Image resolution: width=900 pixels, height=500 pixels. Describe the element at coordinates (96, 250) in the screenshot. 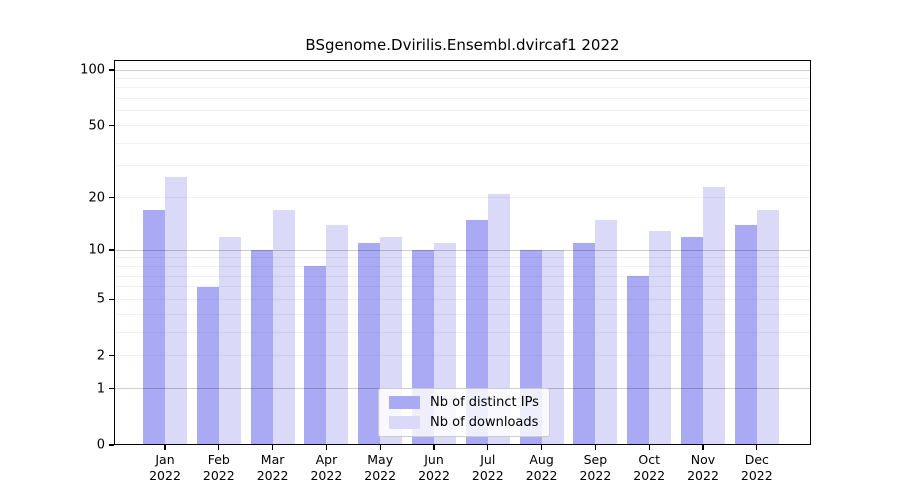

I see `y-axis-tick-label: 10` at that location.